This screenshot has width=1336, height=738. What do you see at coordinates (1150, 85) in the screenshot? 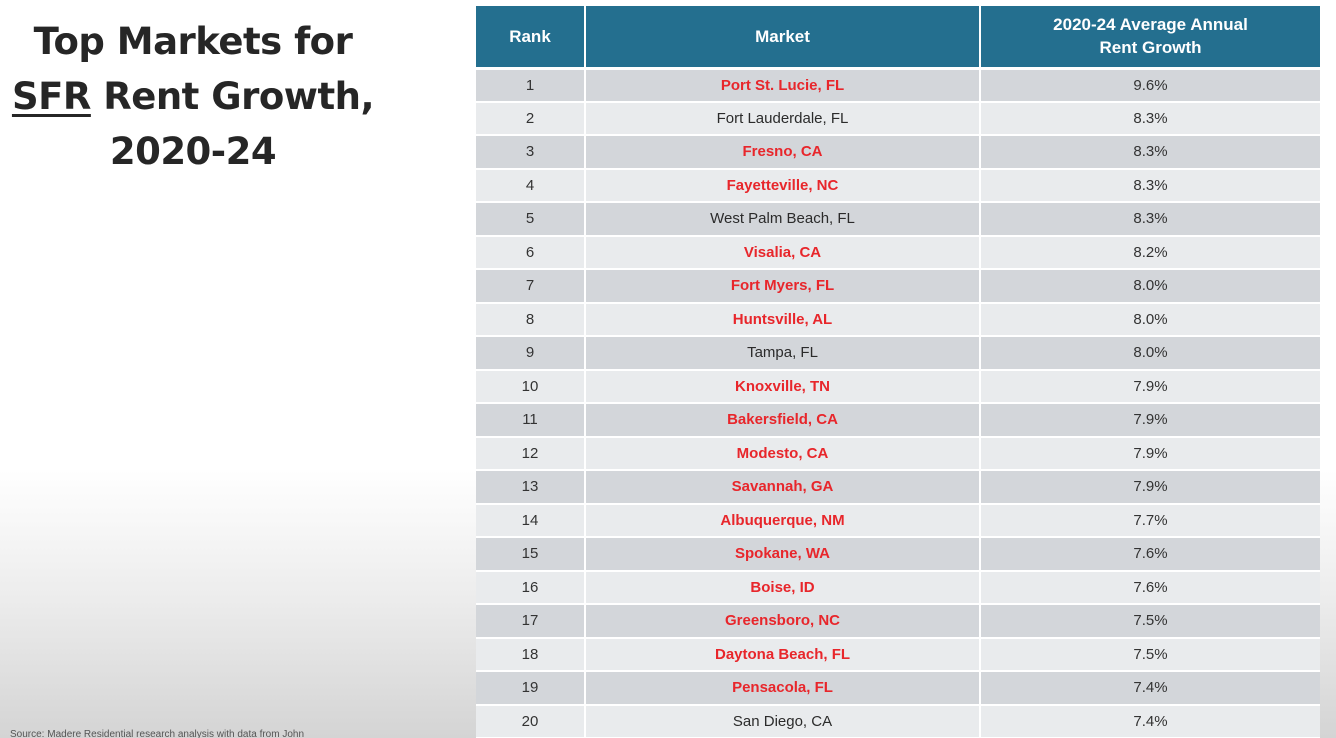
I see `growth-cell: 9.6%` at bounding box center [1150, 85].